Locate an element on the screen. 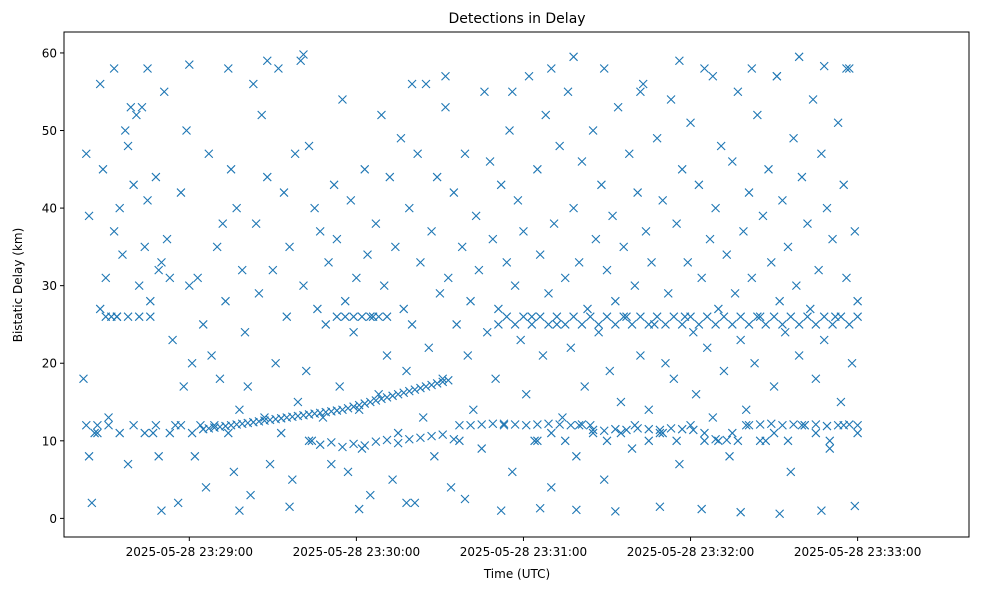 Image resolution: width=989 pixels, height=594 pixels. y-tick-label: 20 is located at coordinates (49, 364).